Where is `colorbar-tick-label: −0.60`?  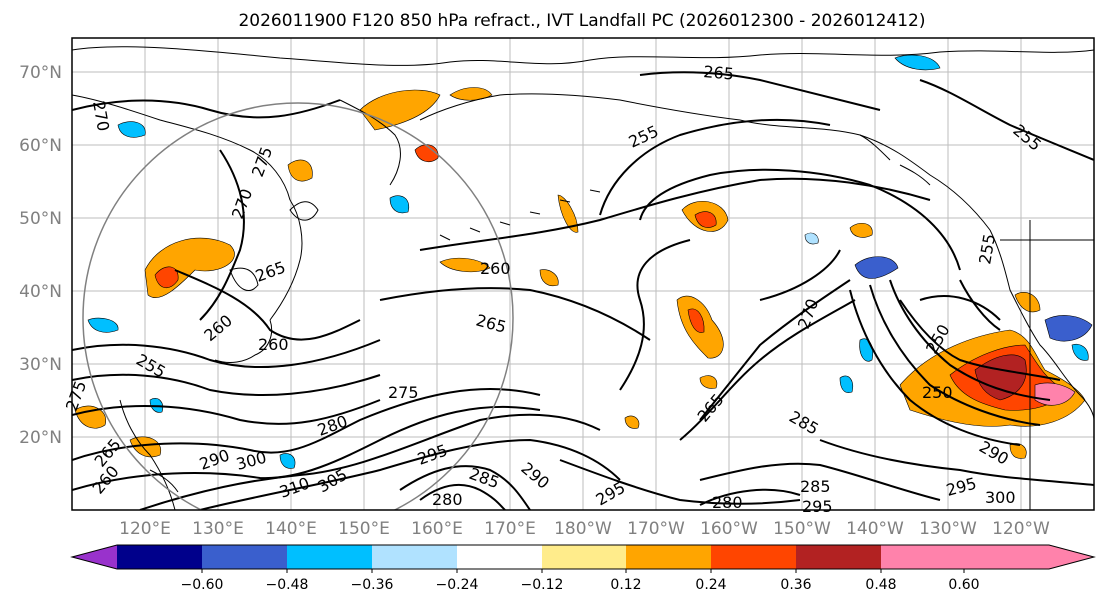
colorbar-tick-label: −0.60 is located at coordinates (202, 585).